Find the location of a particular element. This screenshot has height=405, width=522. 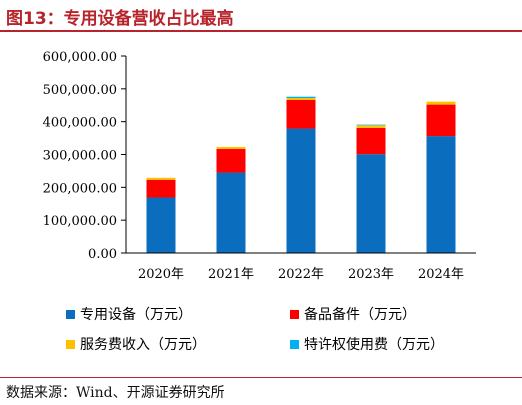

y-tick-label: 400,000.00 is located at coordinates (80, 123).